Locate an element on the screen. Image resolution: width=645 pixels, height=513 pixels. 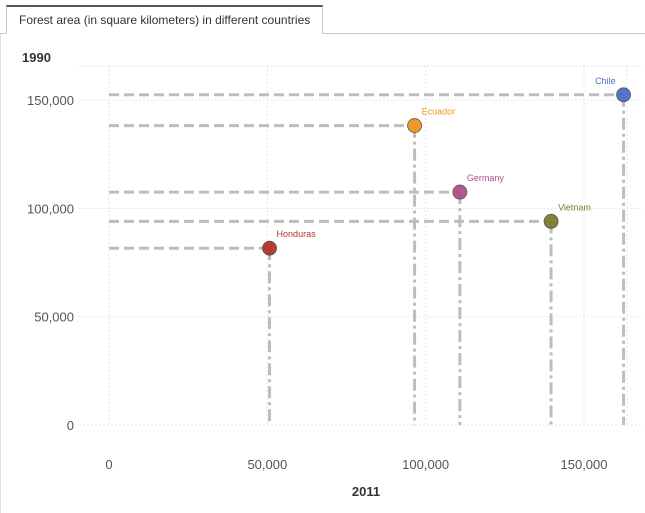
x-axis-label: 2011 is located at coordinates (366, 491).